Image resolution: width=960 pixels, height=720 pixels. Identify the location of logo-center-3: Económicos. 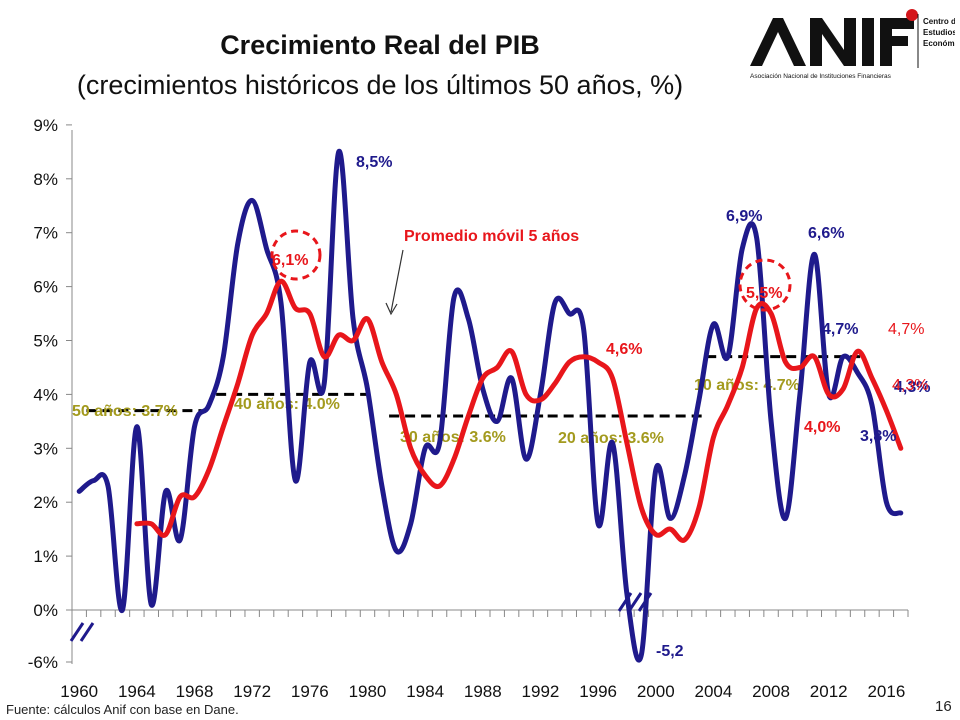
(939, 43).